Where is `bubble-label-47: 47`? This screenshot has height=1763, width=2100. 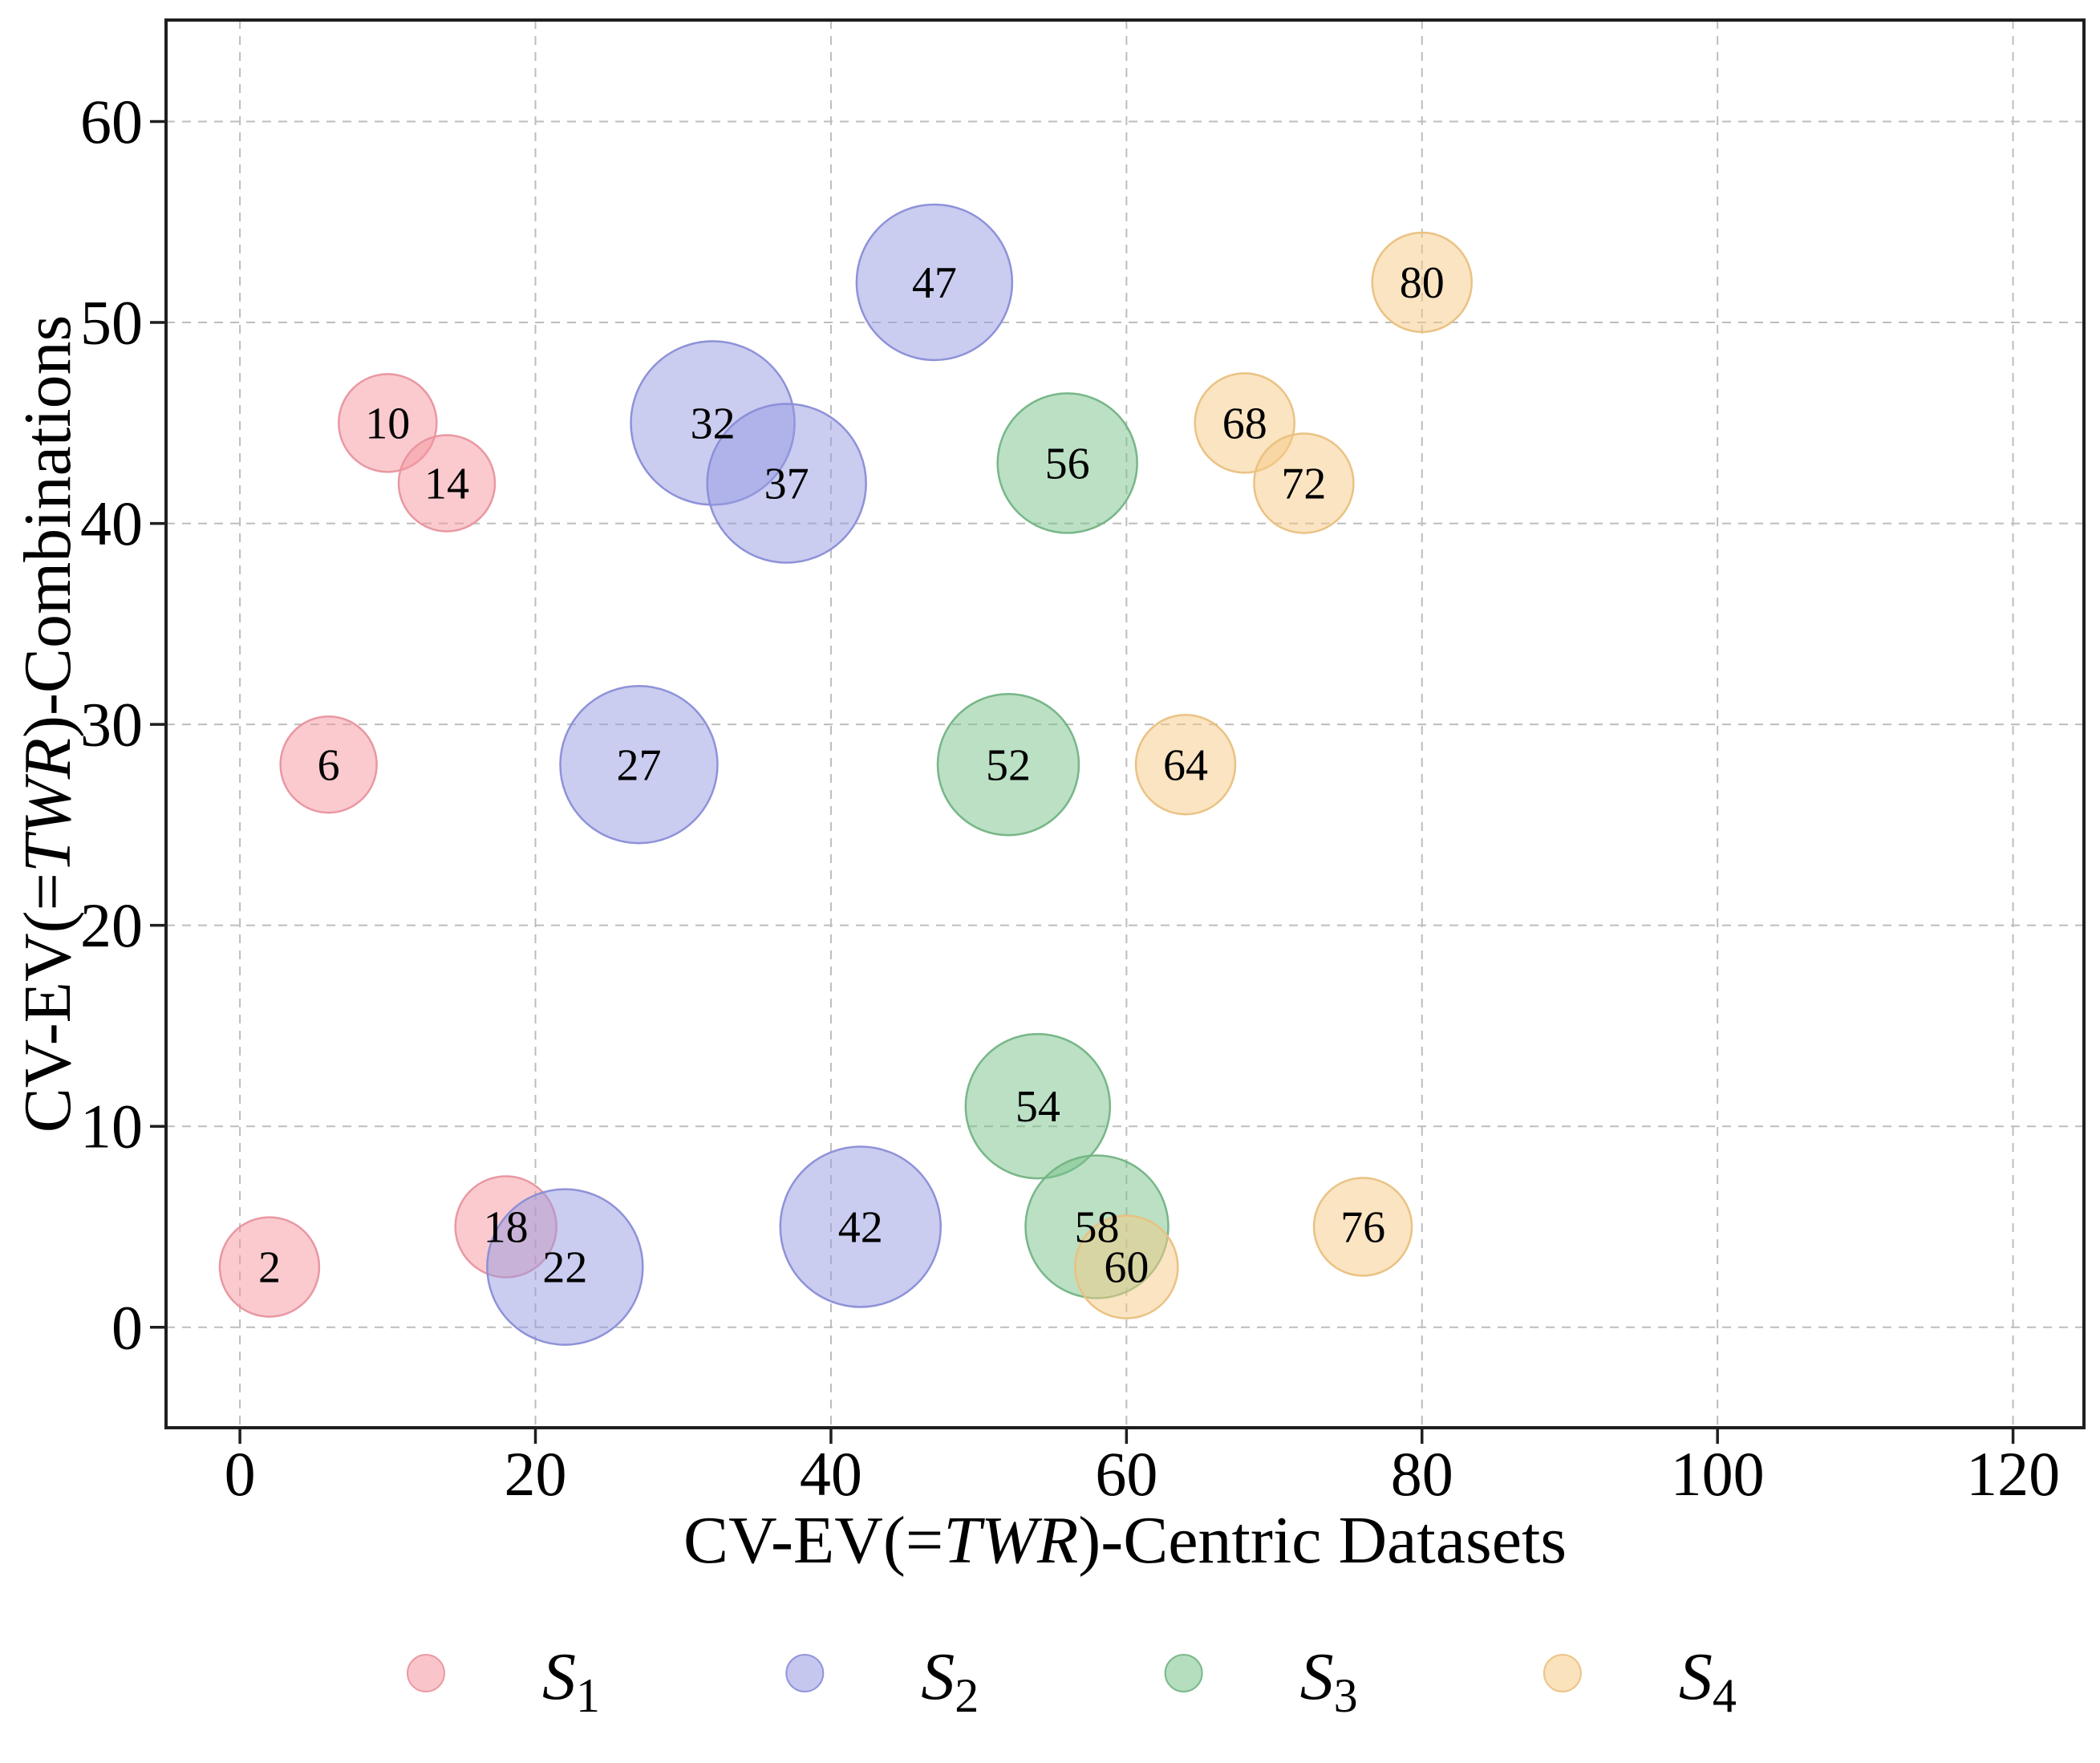
bubble-label-47: 47 is located at coordinates (934, 283).